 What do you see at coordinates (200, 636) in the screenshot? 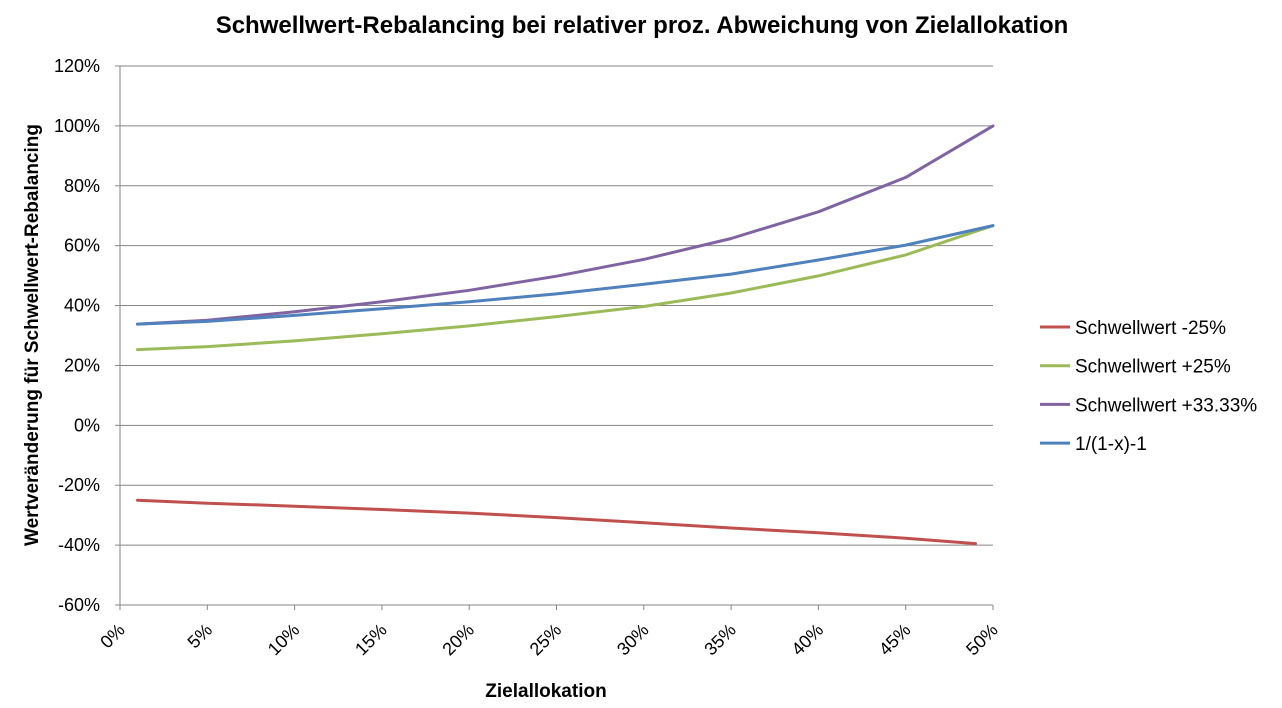
I see `x-tick-label: 5%` at bounding box center [200, 636].